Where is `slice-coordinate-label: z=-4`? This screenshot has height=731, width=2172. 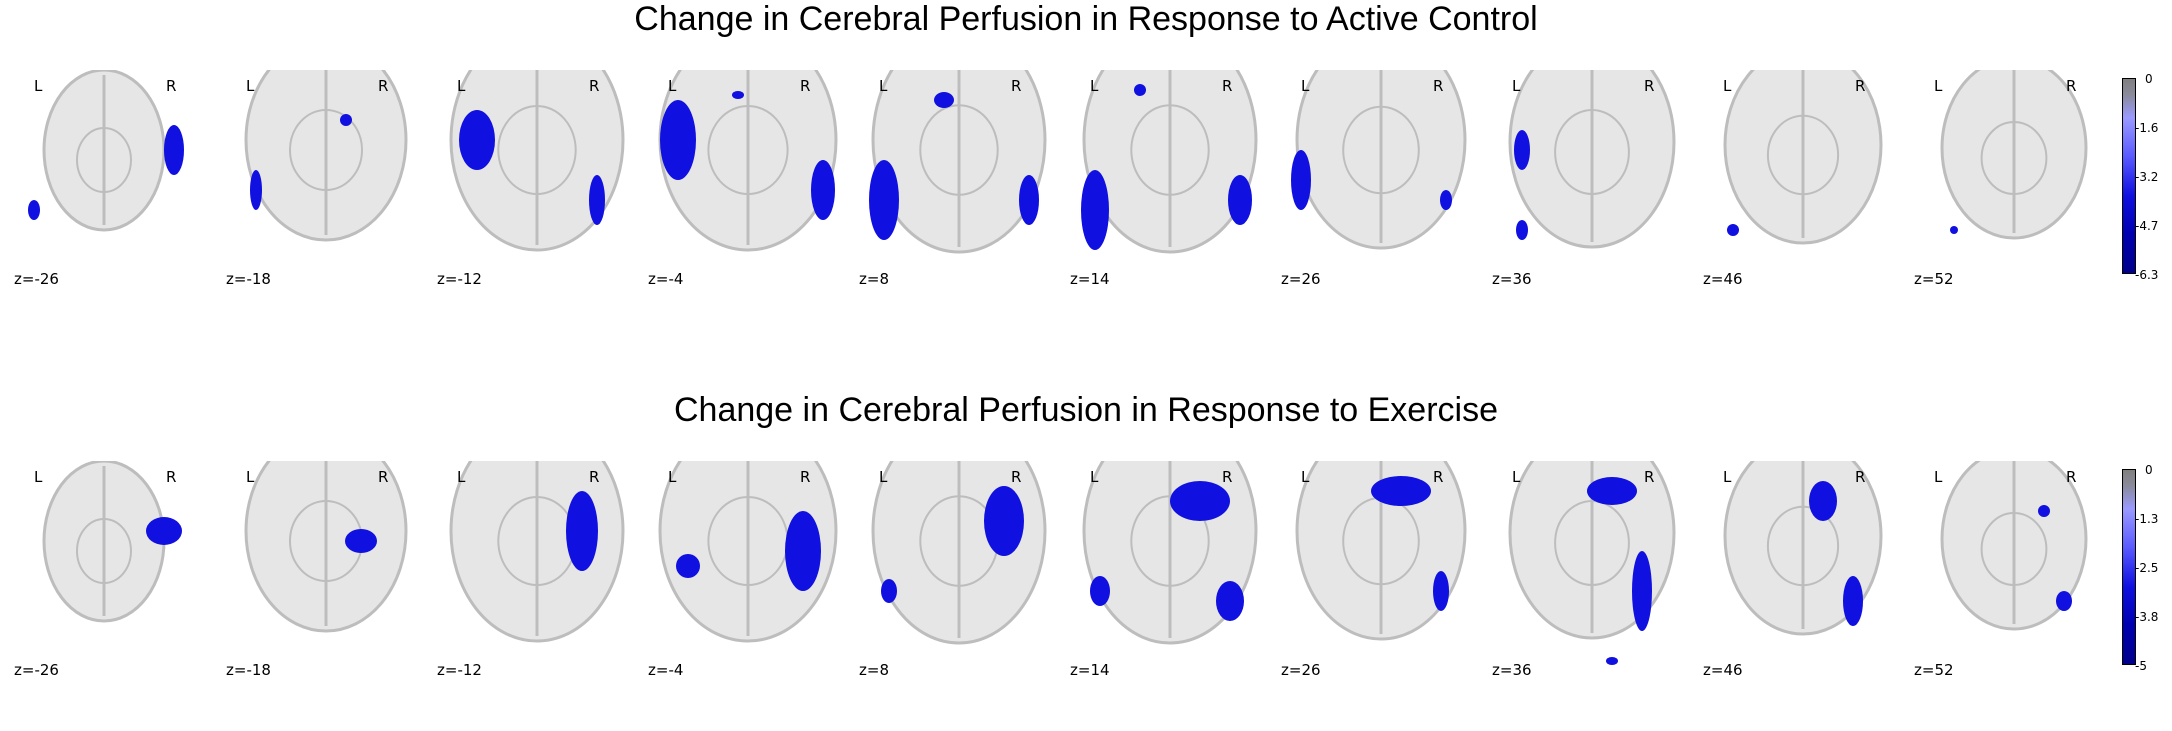 slice-coordinate-label: z=-4 is located at coordinates (665, 279).